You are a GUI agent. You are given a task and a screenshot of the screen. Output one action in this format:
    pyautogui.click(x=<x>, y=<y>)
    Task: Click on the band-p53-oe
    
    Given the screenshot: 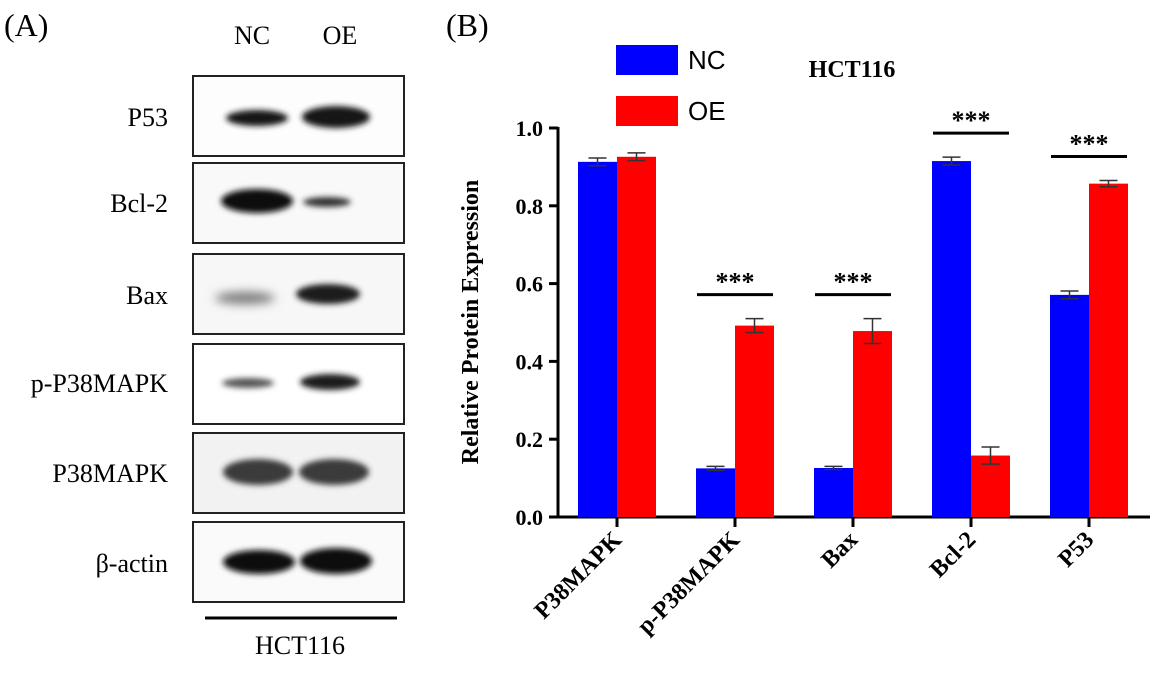 What is the action you would take?
    pyautogui.click(x=336, y=117)
    